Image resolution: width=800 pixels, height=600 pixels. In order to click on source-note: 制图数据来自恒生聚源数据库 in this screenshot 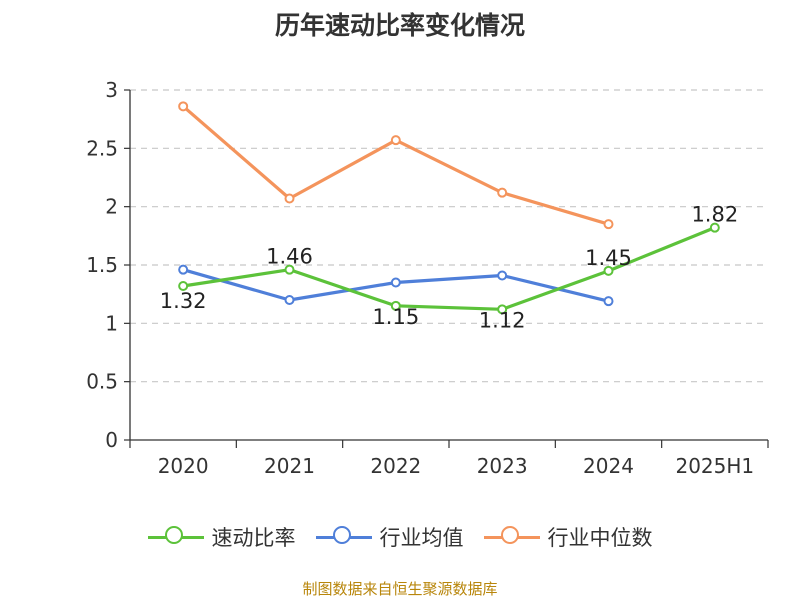, I will do `click(400, 589)`.